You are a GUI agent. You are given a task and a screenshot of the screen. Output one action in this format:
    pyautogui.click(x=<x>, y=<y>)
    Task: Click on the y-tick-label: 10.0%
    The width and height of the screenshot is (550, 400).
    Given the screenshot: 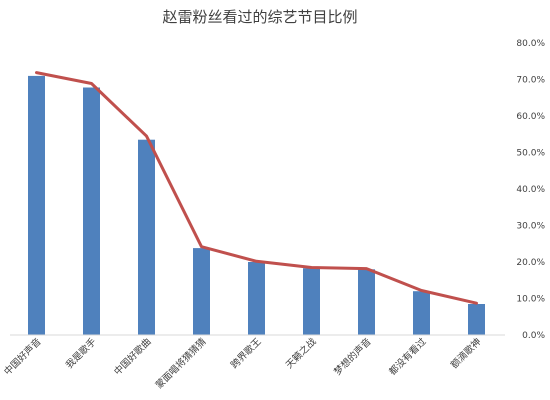 What is the action you would take?
    pyautogui.click(x=530, y=300)
    